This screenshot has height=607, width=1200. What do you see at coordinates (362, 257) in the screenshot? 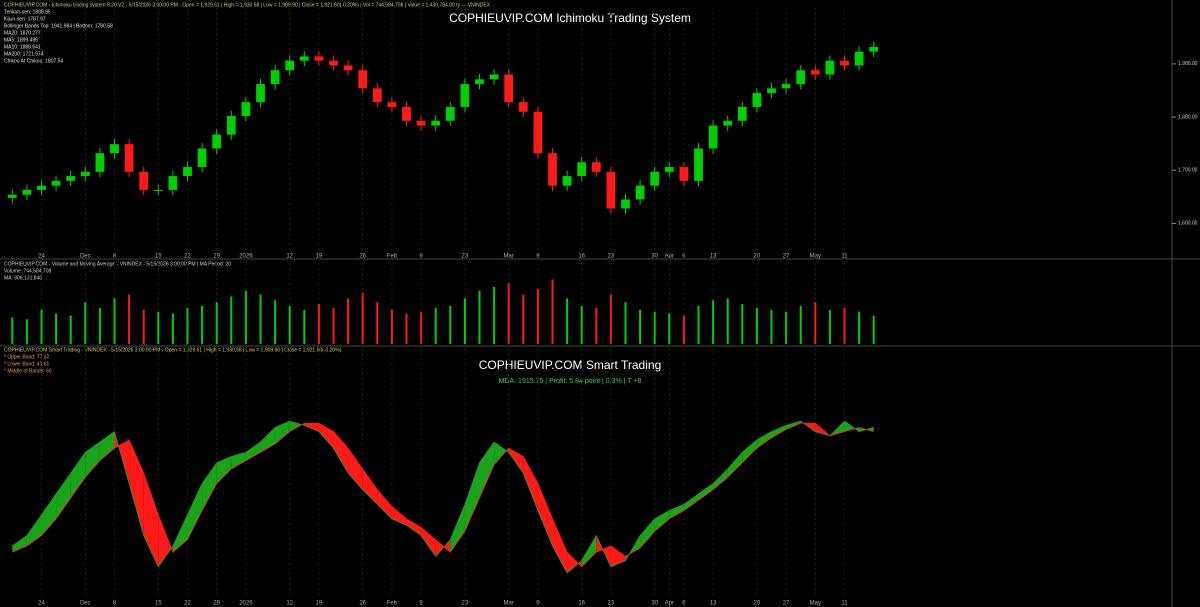
I see `x-tick-label: 26` at bounding box center [362, 257].